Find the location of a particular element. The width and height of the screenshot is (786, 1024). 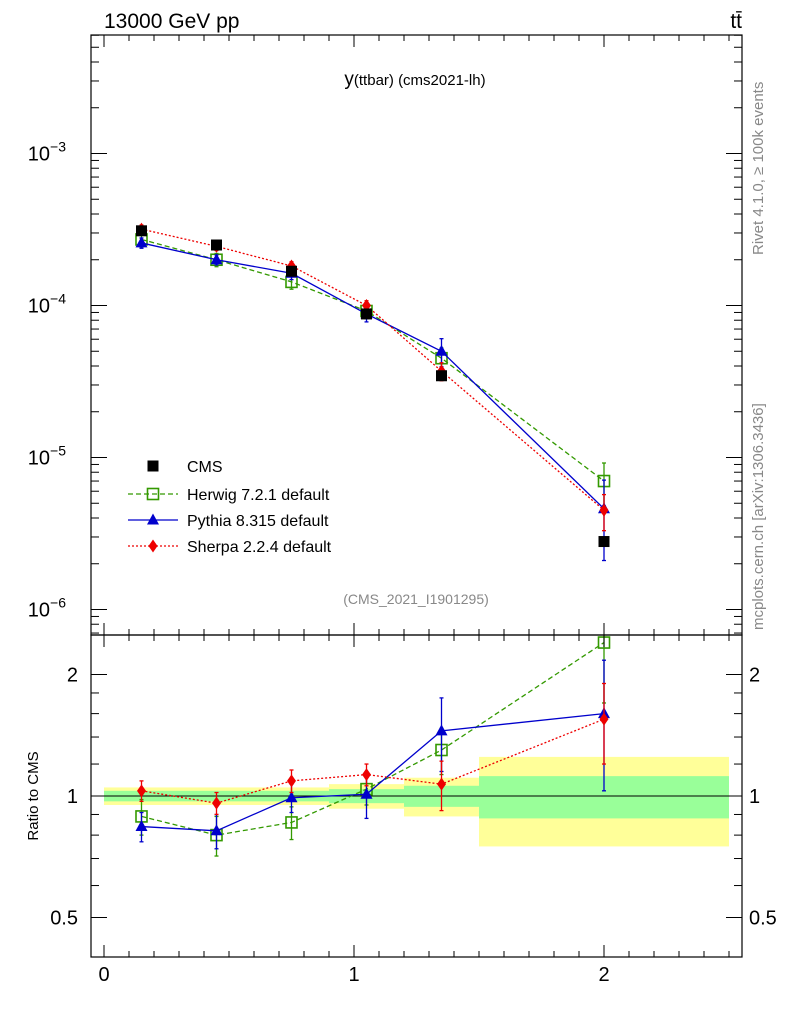

energy-label: 13000 GeV pp is located at coordinates (171, 21).